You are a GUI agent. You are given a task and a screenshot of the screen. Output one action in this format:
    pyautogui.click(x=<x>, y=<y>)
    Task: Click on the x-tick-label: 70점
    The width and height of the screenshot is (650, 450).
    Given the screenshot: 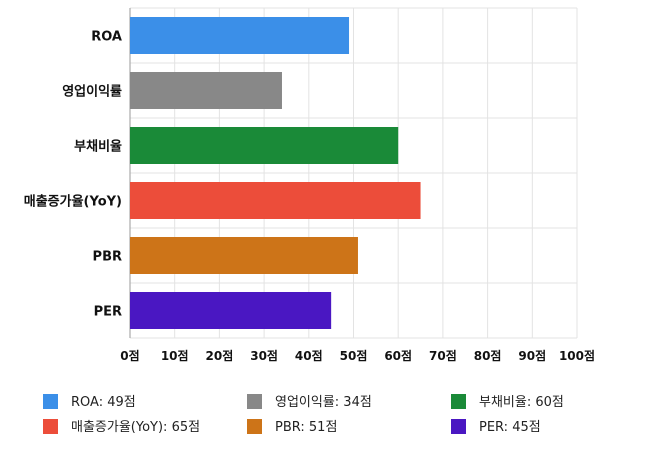 What is the action you would take?
    pyautogui.click(x=443, y=355)
    